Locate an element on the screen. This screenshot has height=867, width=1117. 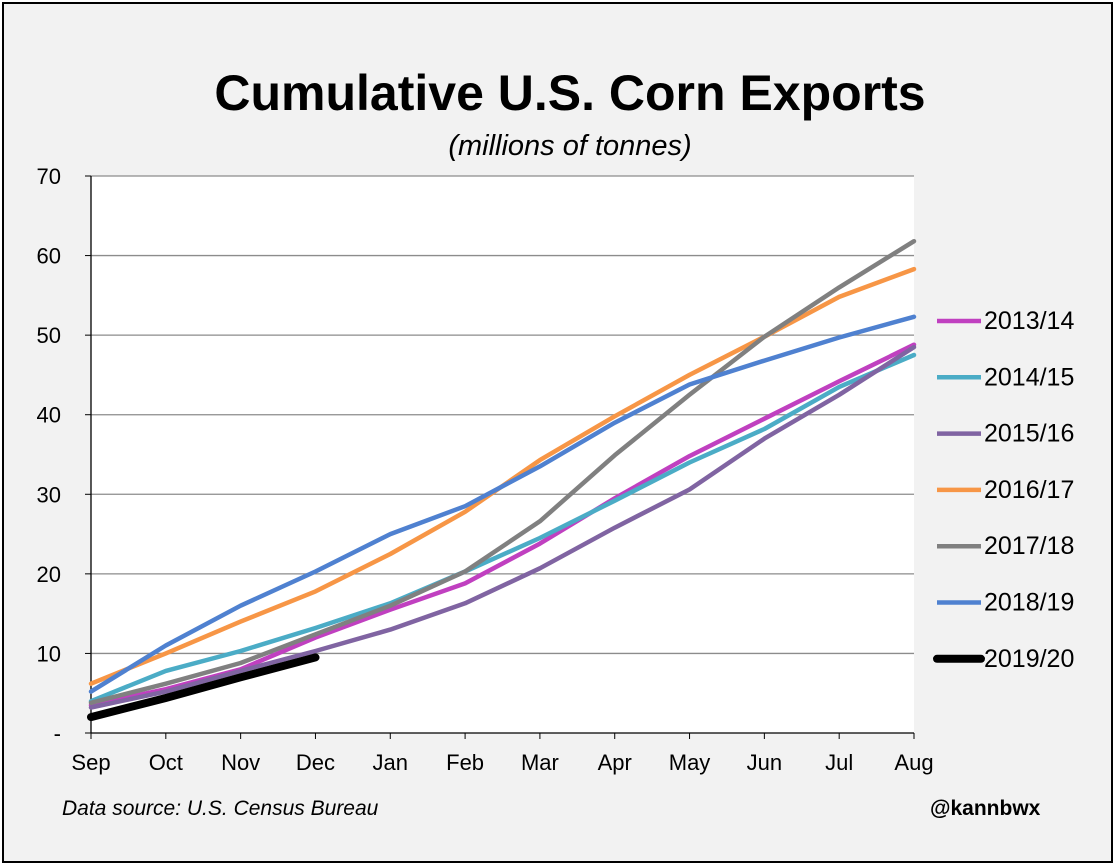
x-tick-label: May is located at coordinates (690, 762).